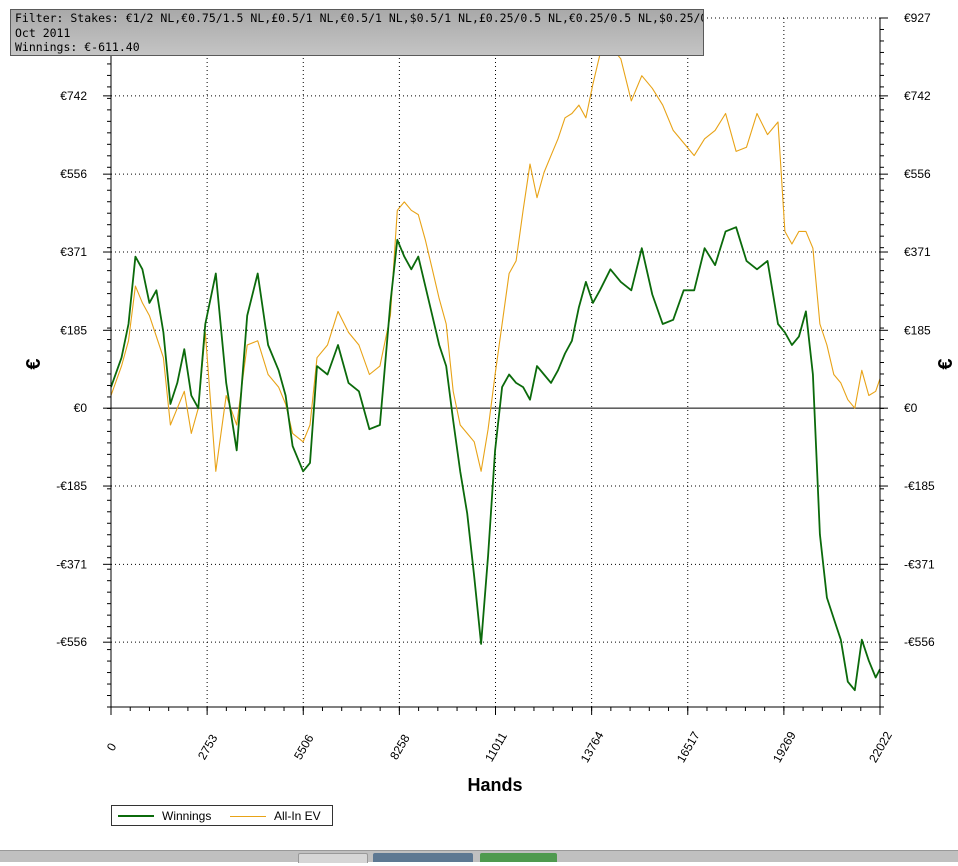 The image size is (958, 866). Describe the element at coordinates (479, 856) in the screenshot. I see `bottom-toolbar-strip` at that location.